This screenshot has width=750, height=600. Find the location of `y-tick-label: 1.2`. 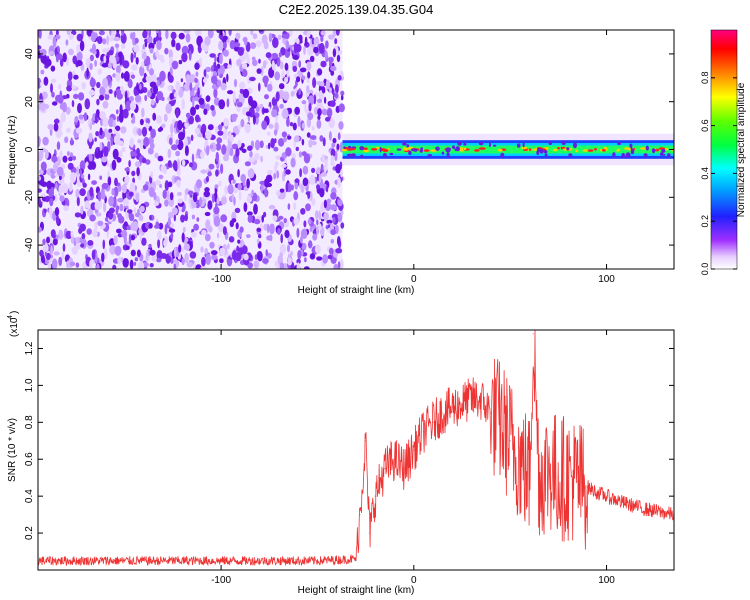

y-tick-label: 1.2 is located at coordinates (29, 348).